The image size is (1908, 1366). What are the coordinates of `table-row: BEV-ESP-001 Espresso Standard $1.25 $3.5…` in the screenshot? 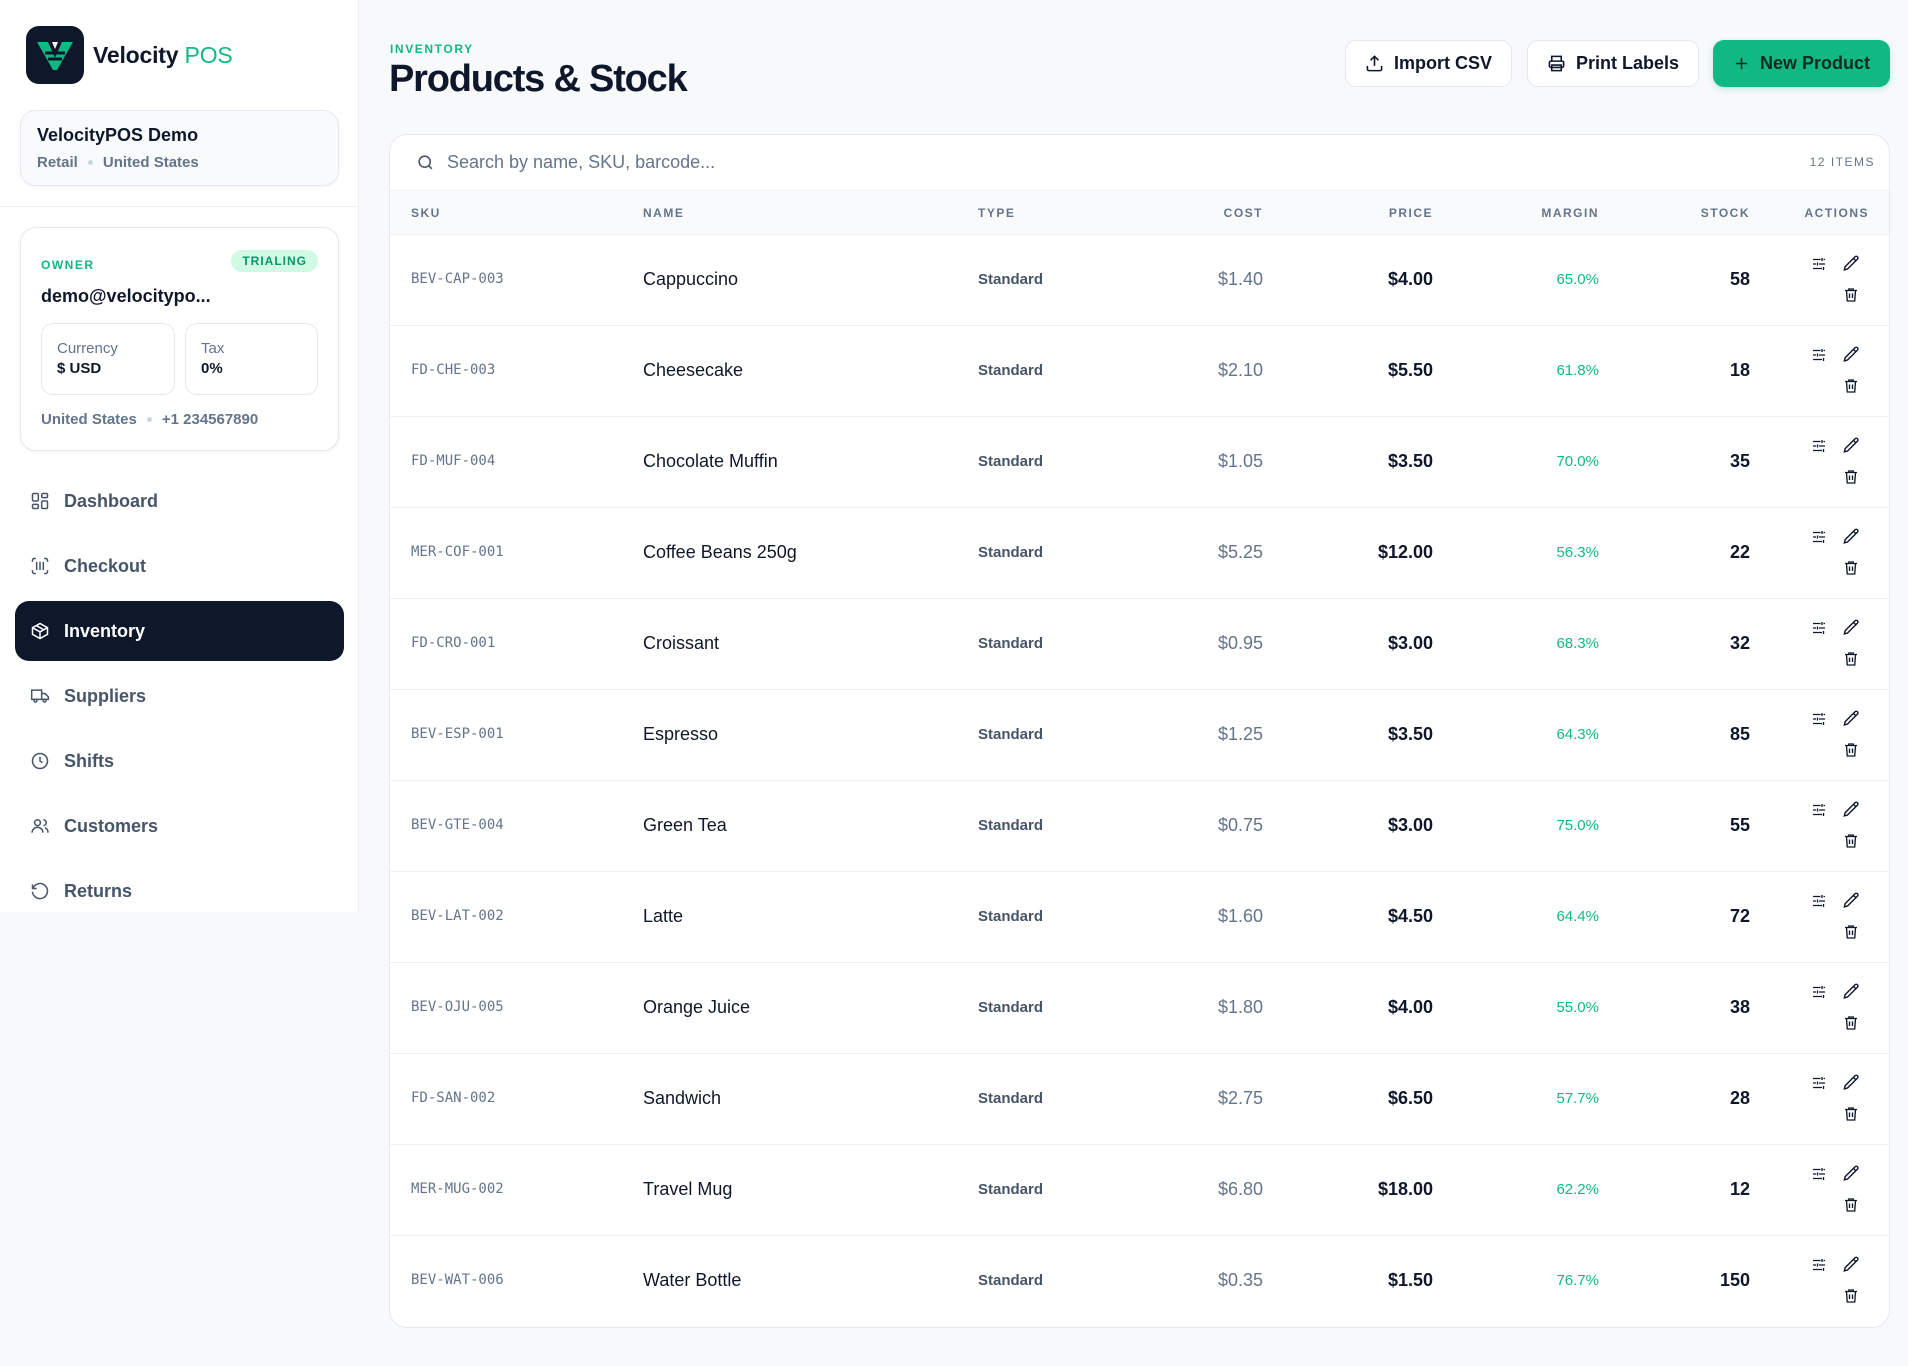 It's located at (1139, 735).